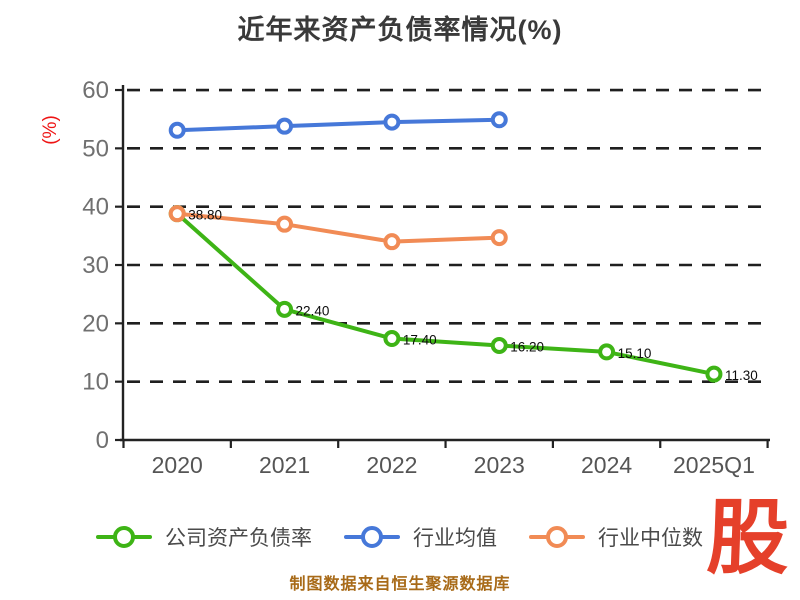 This screenshot has height=600, width=800. Describe the element at coordinates (95, 207) in the screenshot. I see `y-tick-label: 40` at that location.